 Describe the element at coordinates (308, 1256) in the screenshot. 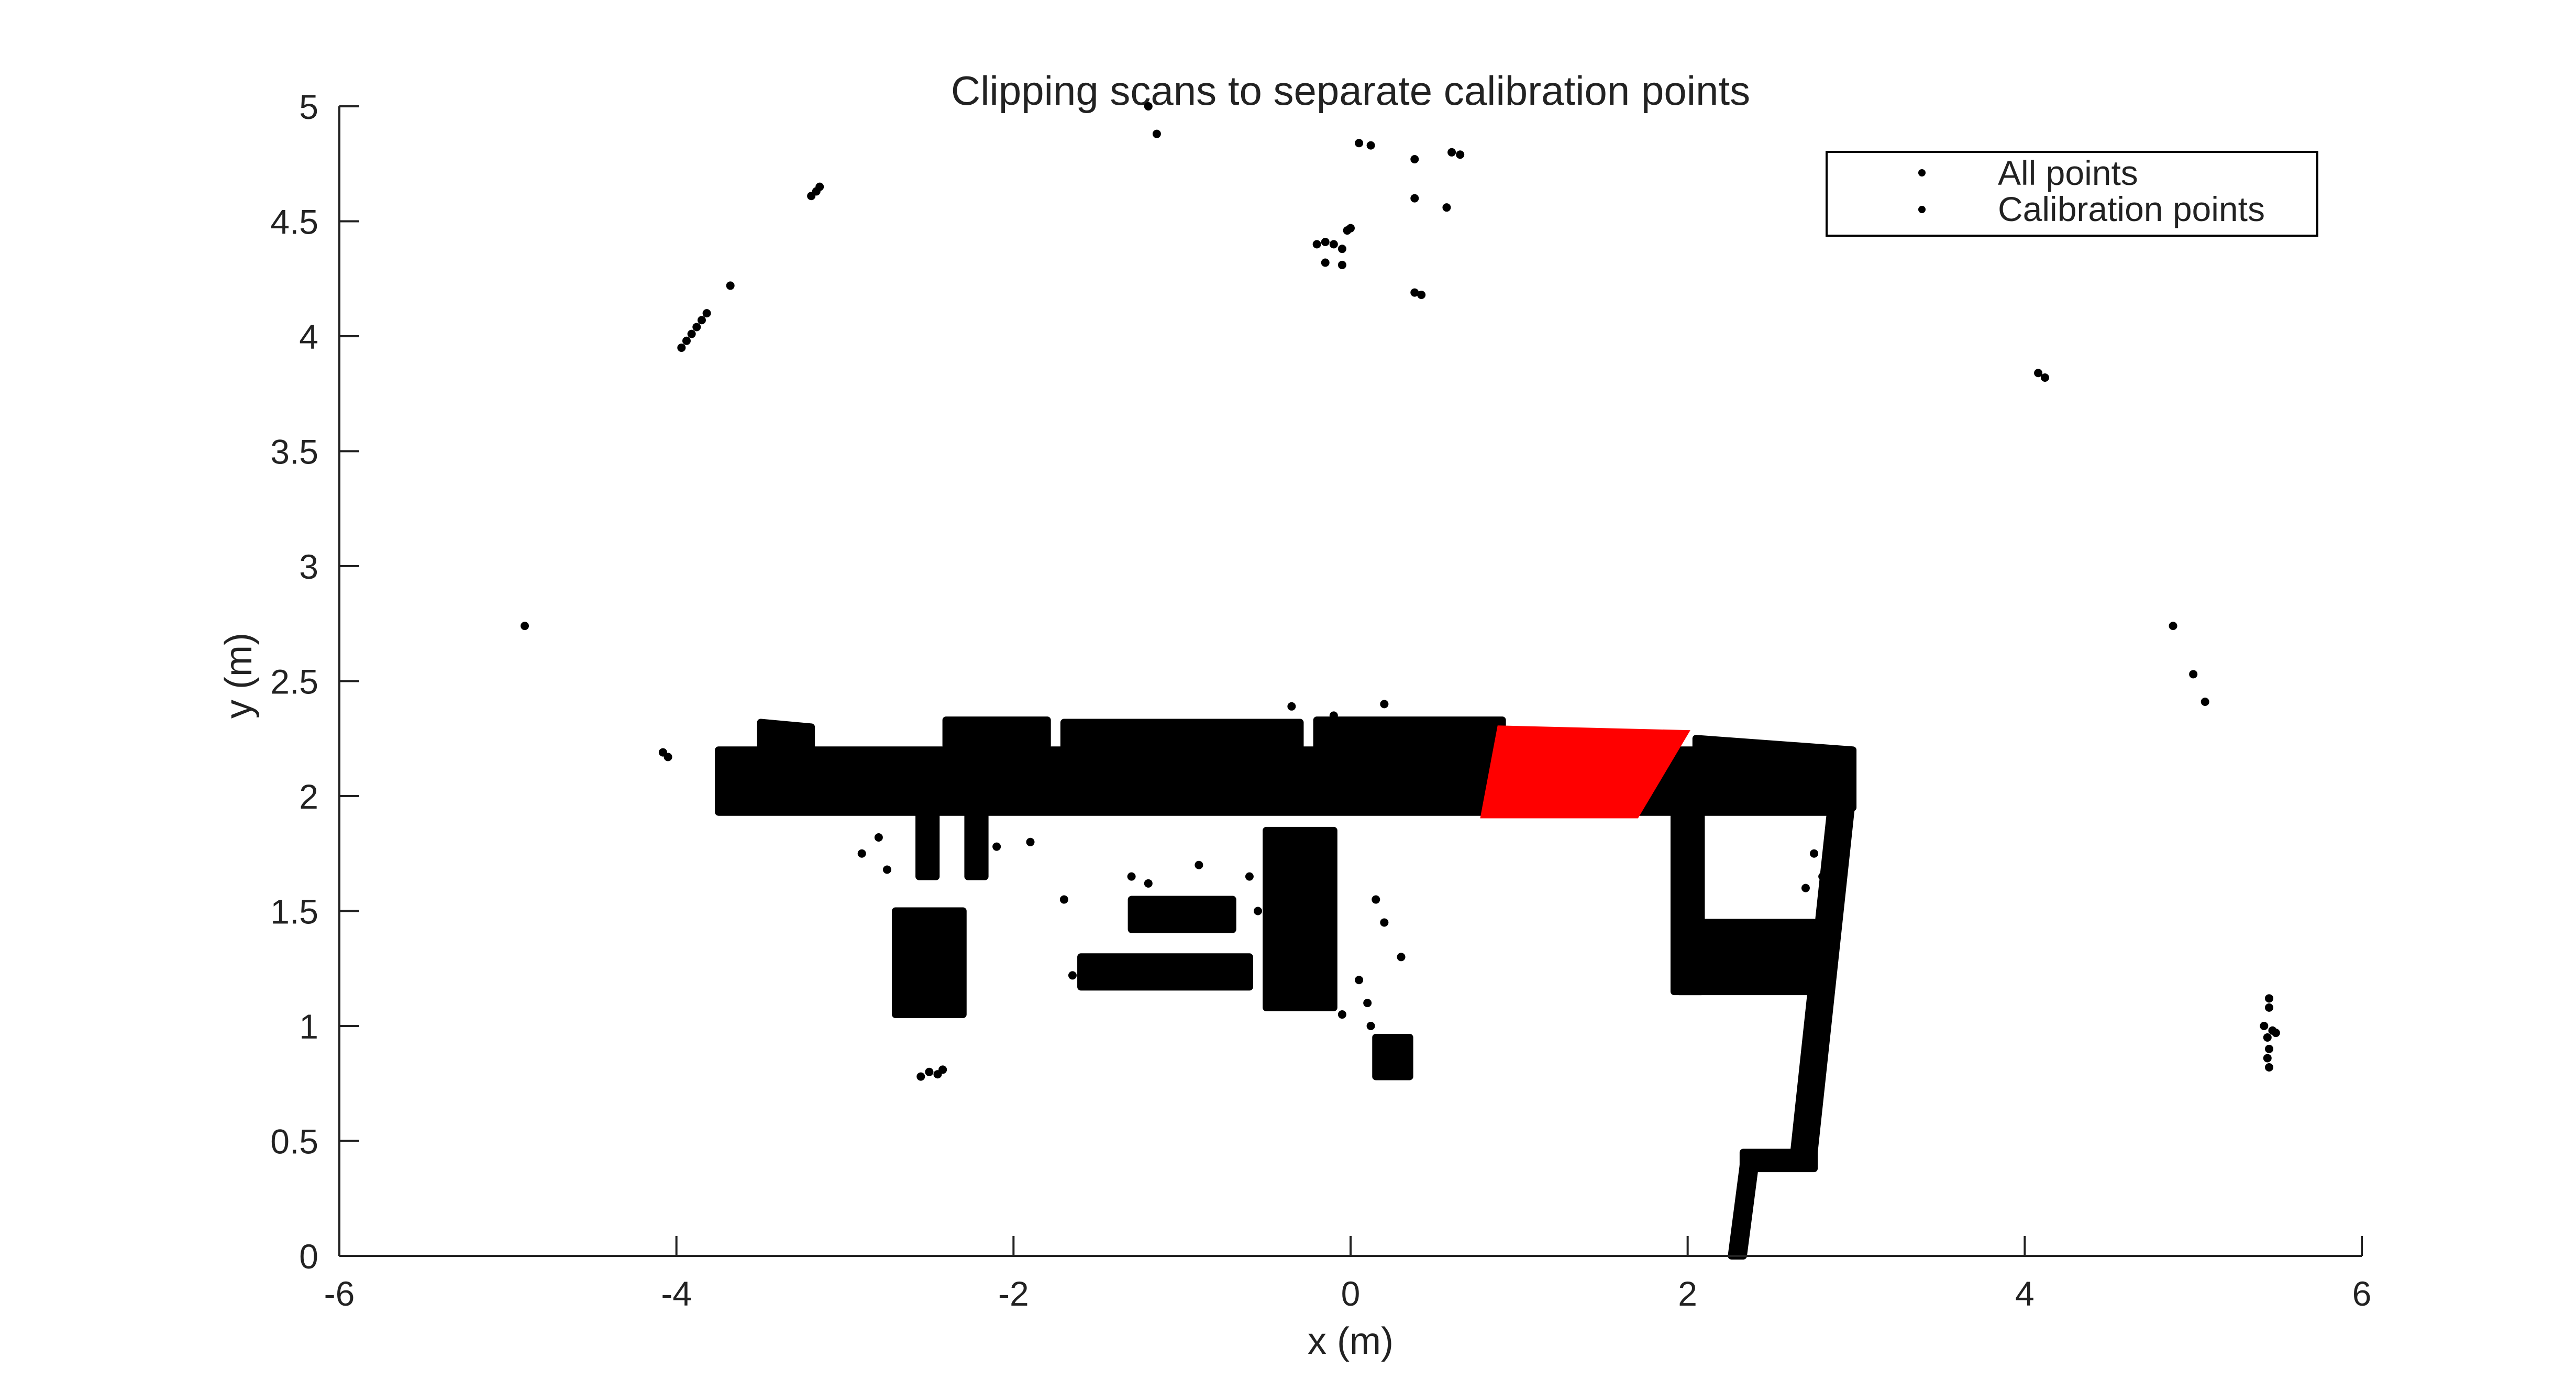

I see `y-tick-label: 0` at that location.